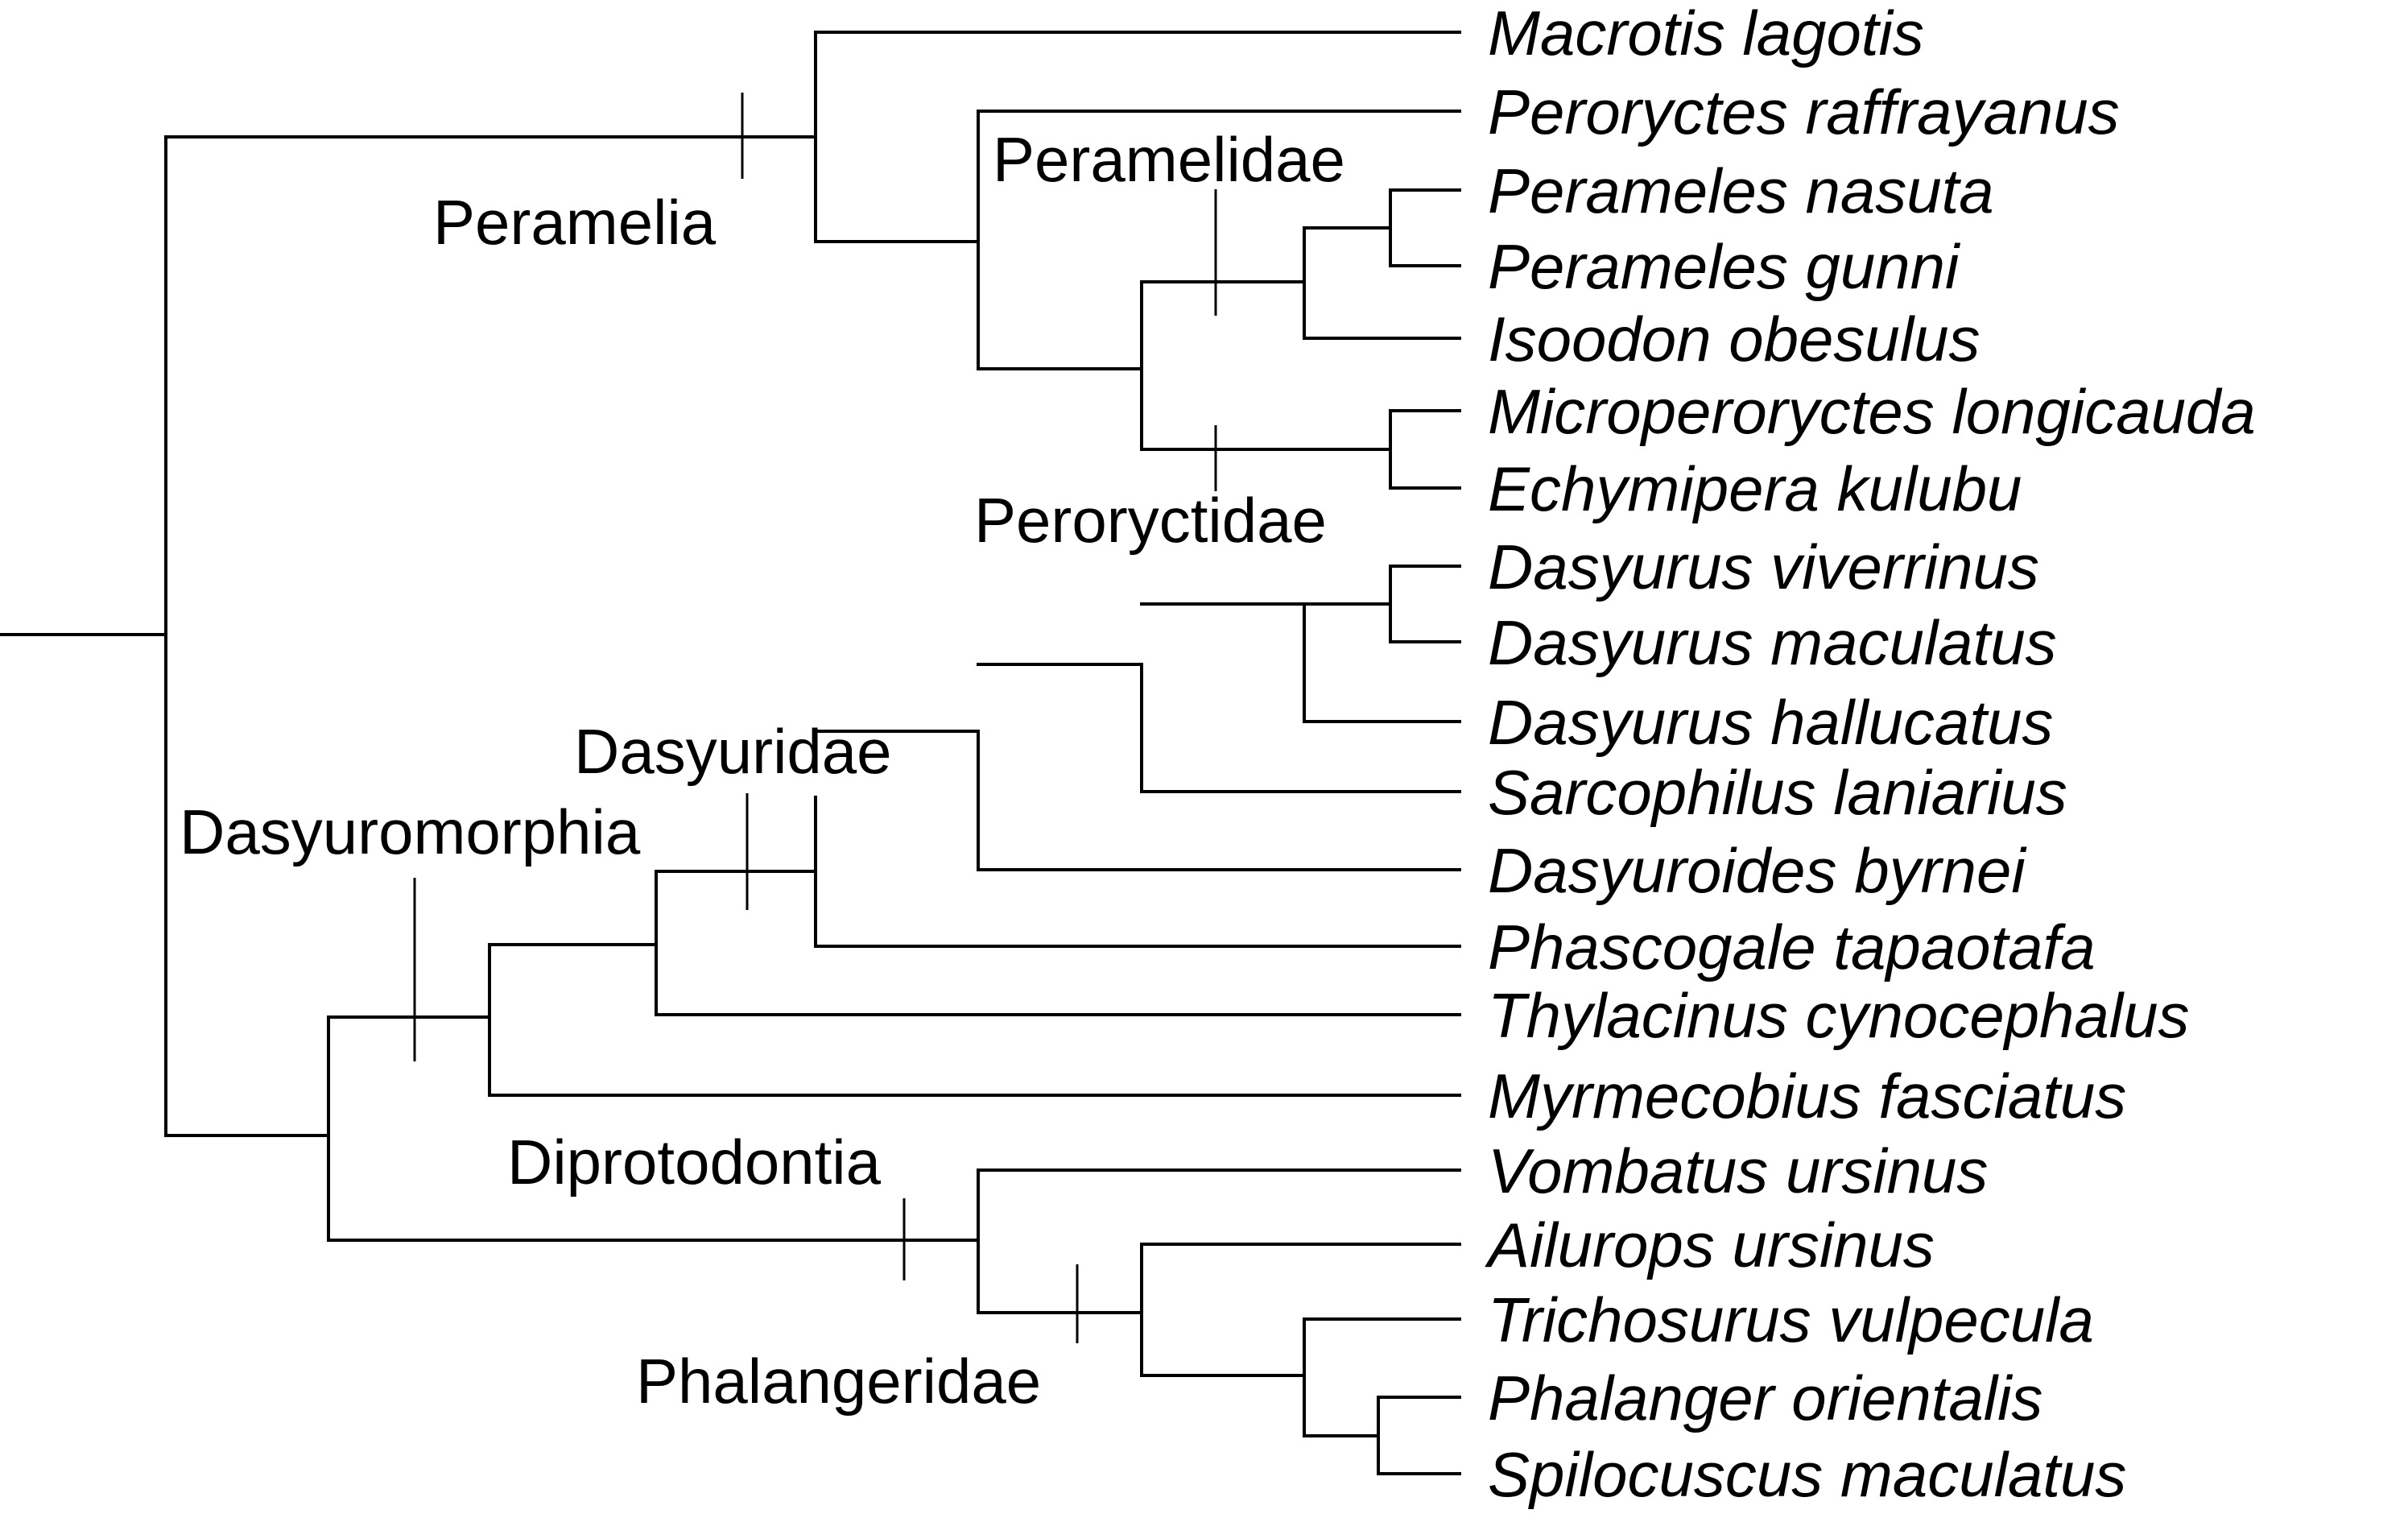 Image resolution: width=2408 pixels, height=1518 pixels. Describe the element at coordinates (575, 223) in the screenshot. I see `label-peramelia: Peramelia` at that location.